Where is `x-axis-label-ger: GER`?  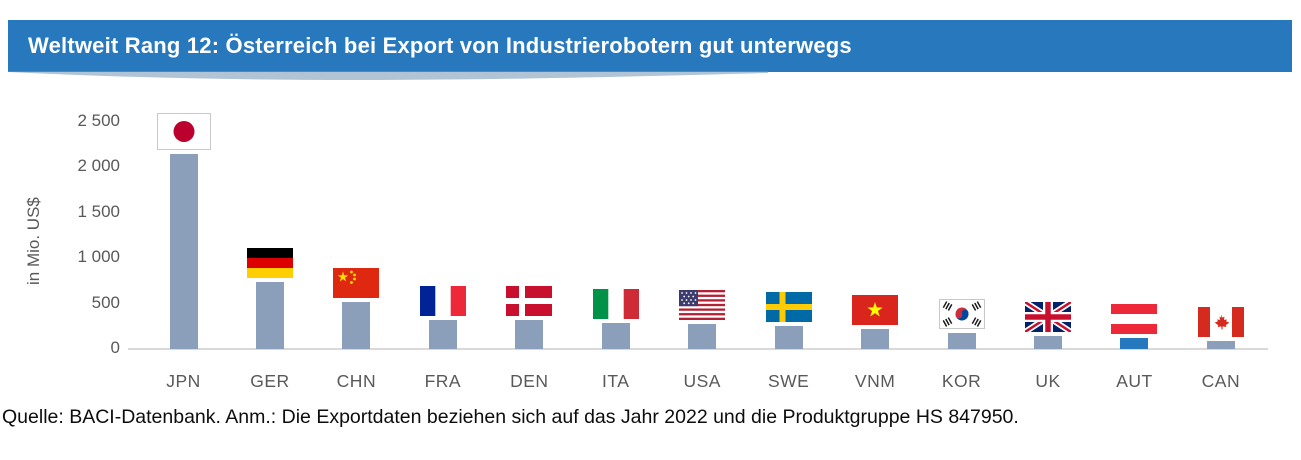
x-axis-label-ger: GER is located at coordinates (270, 381).